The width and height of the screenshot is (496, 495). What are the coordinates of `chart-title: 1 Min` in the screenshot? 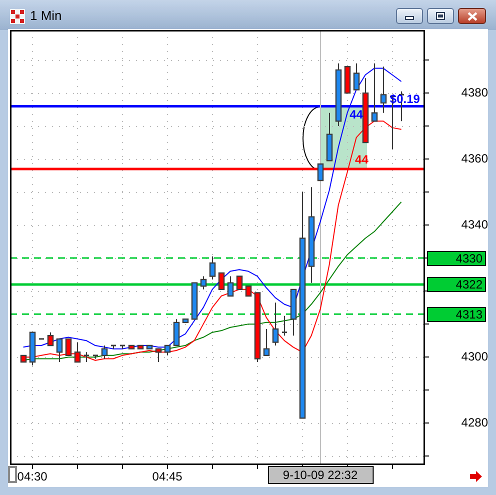 It's located at (46, 15).